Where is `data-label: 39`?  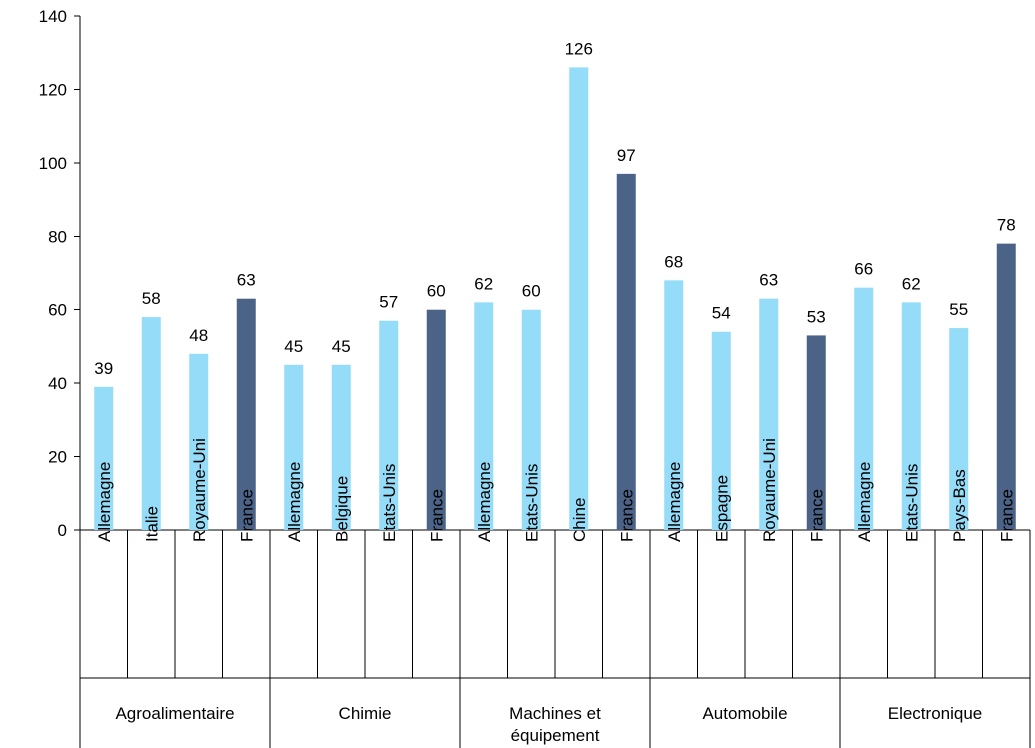 data-label: 39 is located at coordinates (103, 368).